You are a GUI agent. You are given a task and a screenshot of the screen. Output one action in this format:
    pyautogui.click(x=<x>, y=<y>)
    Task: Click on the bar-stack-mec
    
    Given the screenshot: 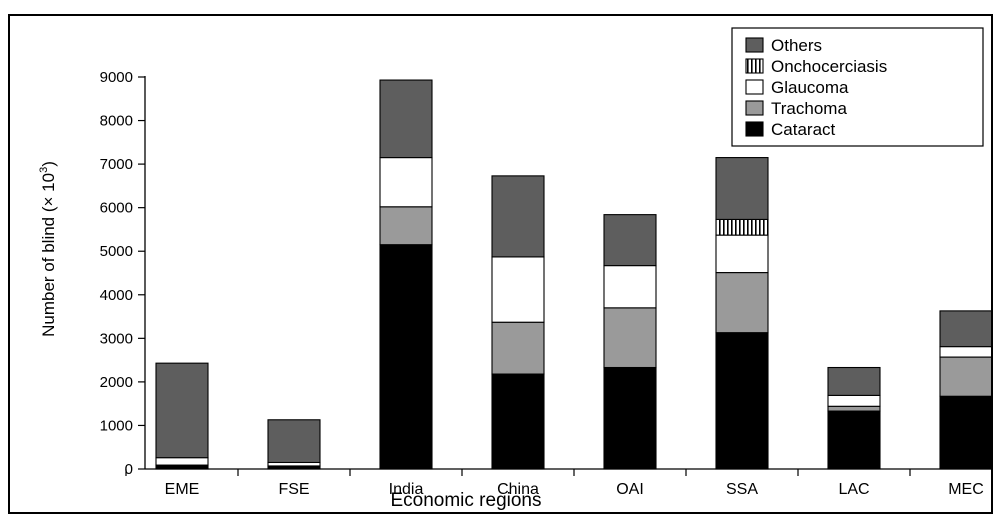 What is the action you would take?
    pyautogui.click(x=965, y=390)
    